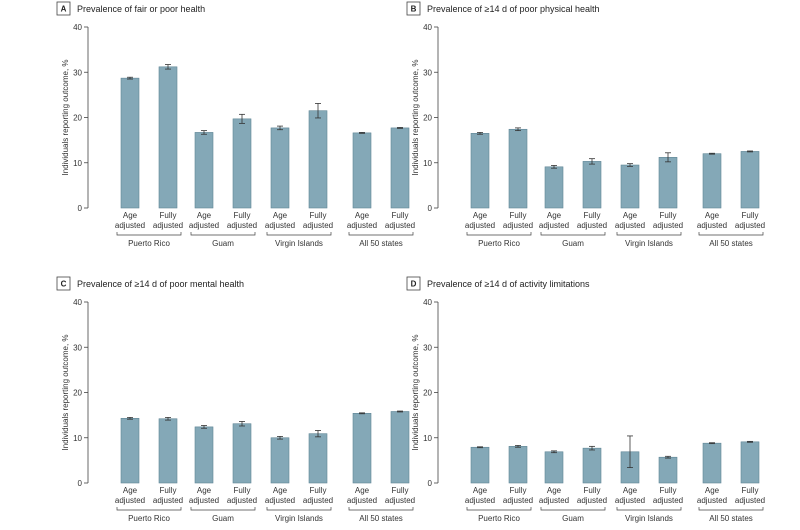 The height and width of the screenshot is (530, 800). What do you see at coordinates (64, 284) in the screenshot?
I see `panel-letter: C` at bounding box center [64, 284].